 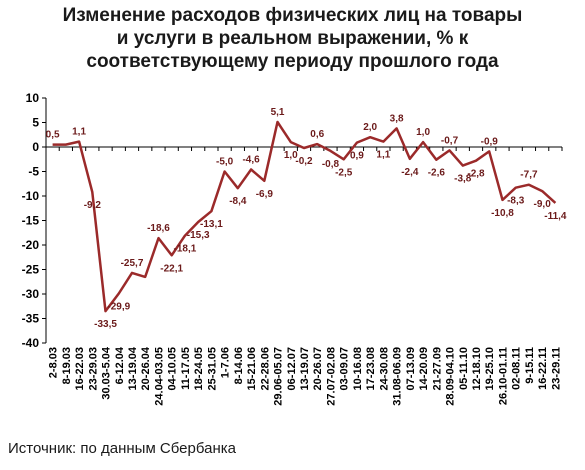 I want to click on y-tick-label: -10, so click(x=31, y=196).